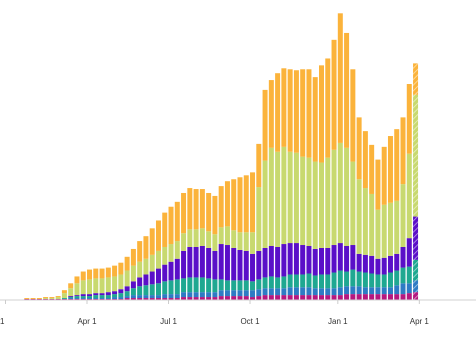 This screenshot has width=476, height=337. I want to click on bar-w58-s2, so click(372, 280).